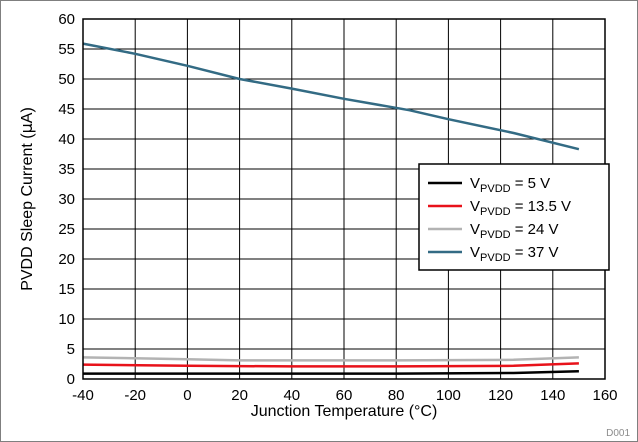  Describe the element at coordinates (239, 395) in the screenshot. I see `x-tick-label: 20` at that location.